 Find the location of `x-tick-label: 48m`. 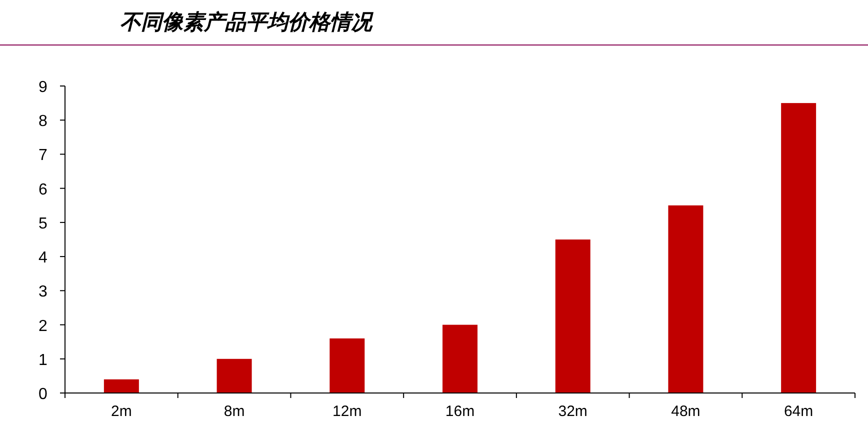

x-tick-label: 48m is located at coordinates (685, 411).